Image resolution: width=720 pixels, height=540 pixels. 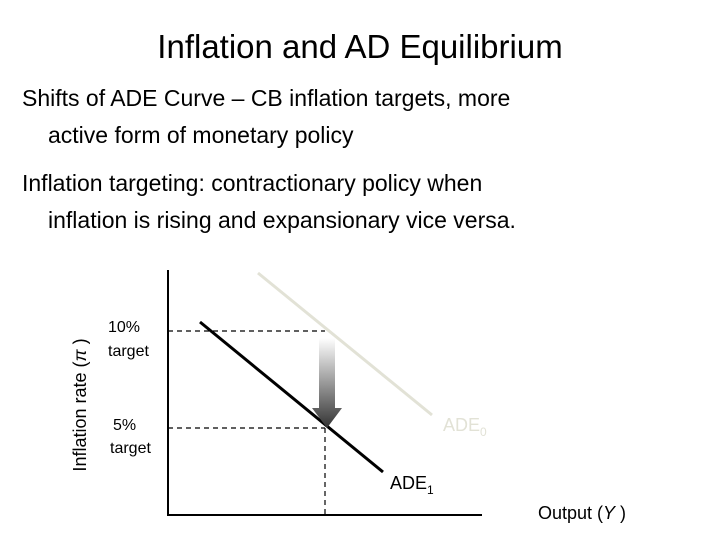 I want to click on curve-label: ADE1, so click(x=412, y=485).